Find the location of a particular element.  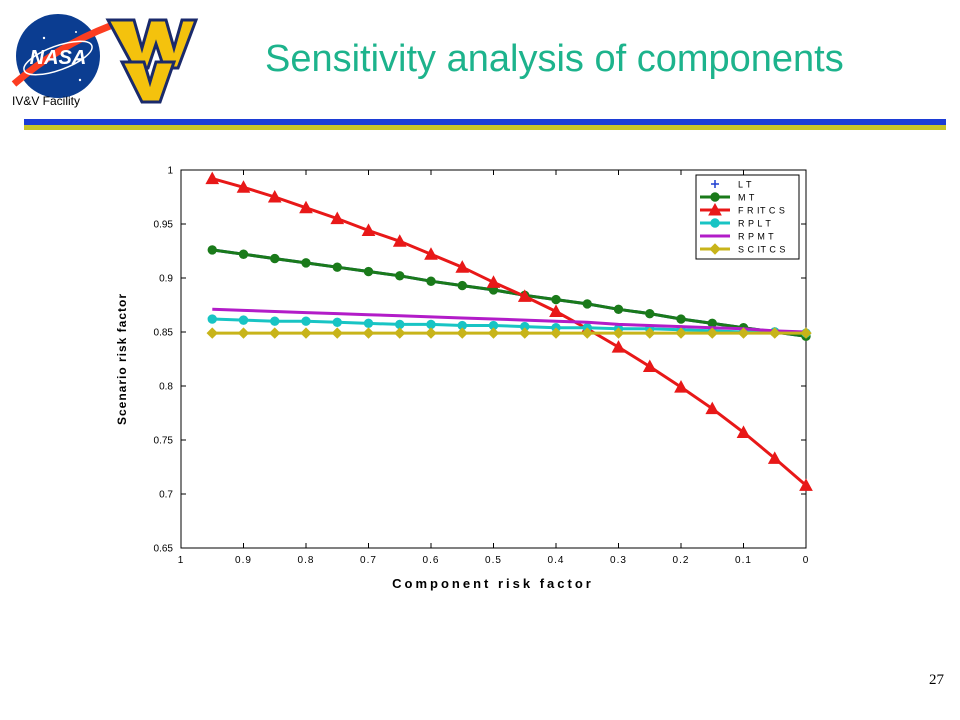

legend-box is located at coordinates (747, 217).